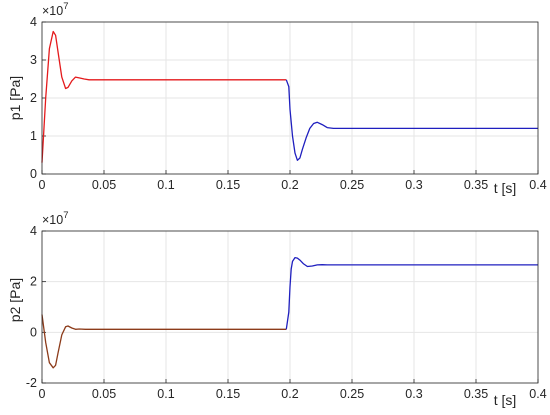 Image resolution: width=550 pixels, height=415 pixels. I want to click on top-x-axis-label: t [s], so click(505, 188).